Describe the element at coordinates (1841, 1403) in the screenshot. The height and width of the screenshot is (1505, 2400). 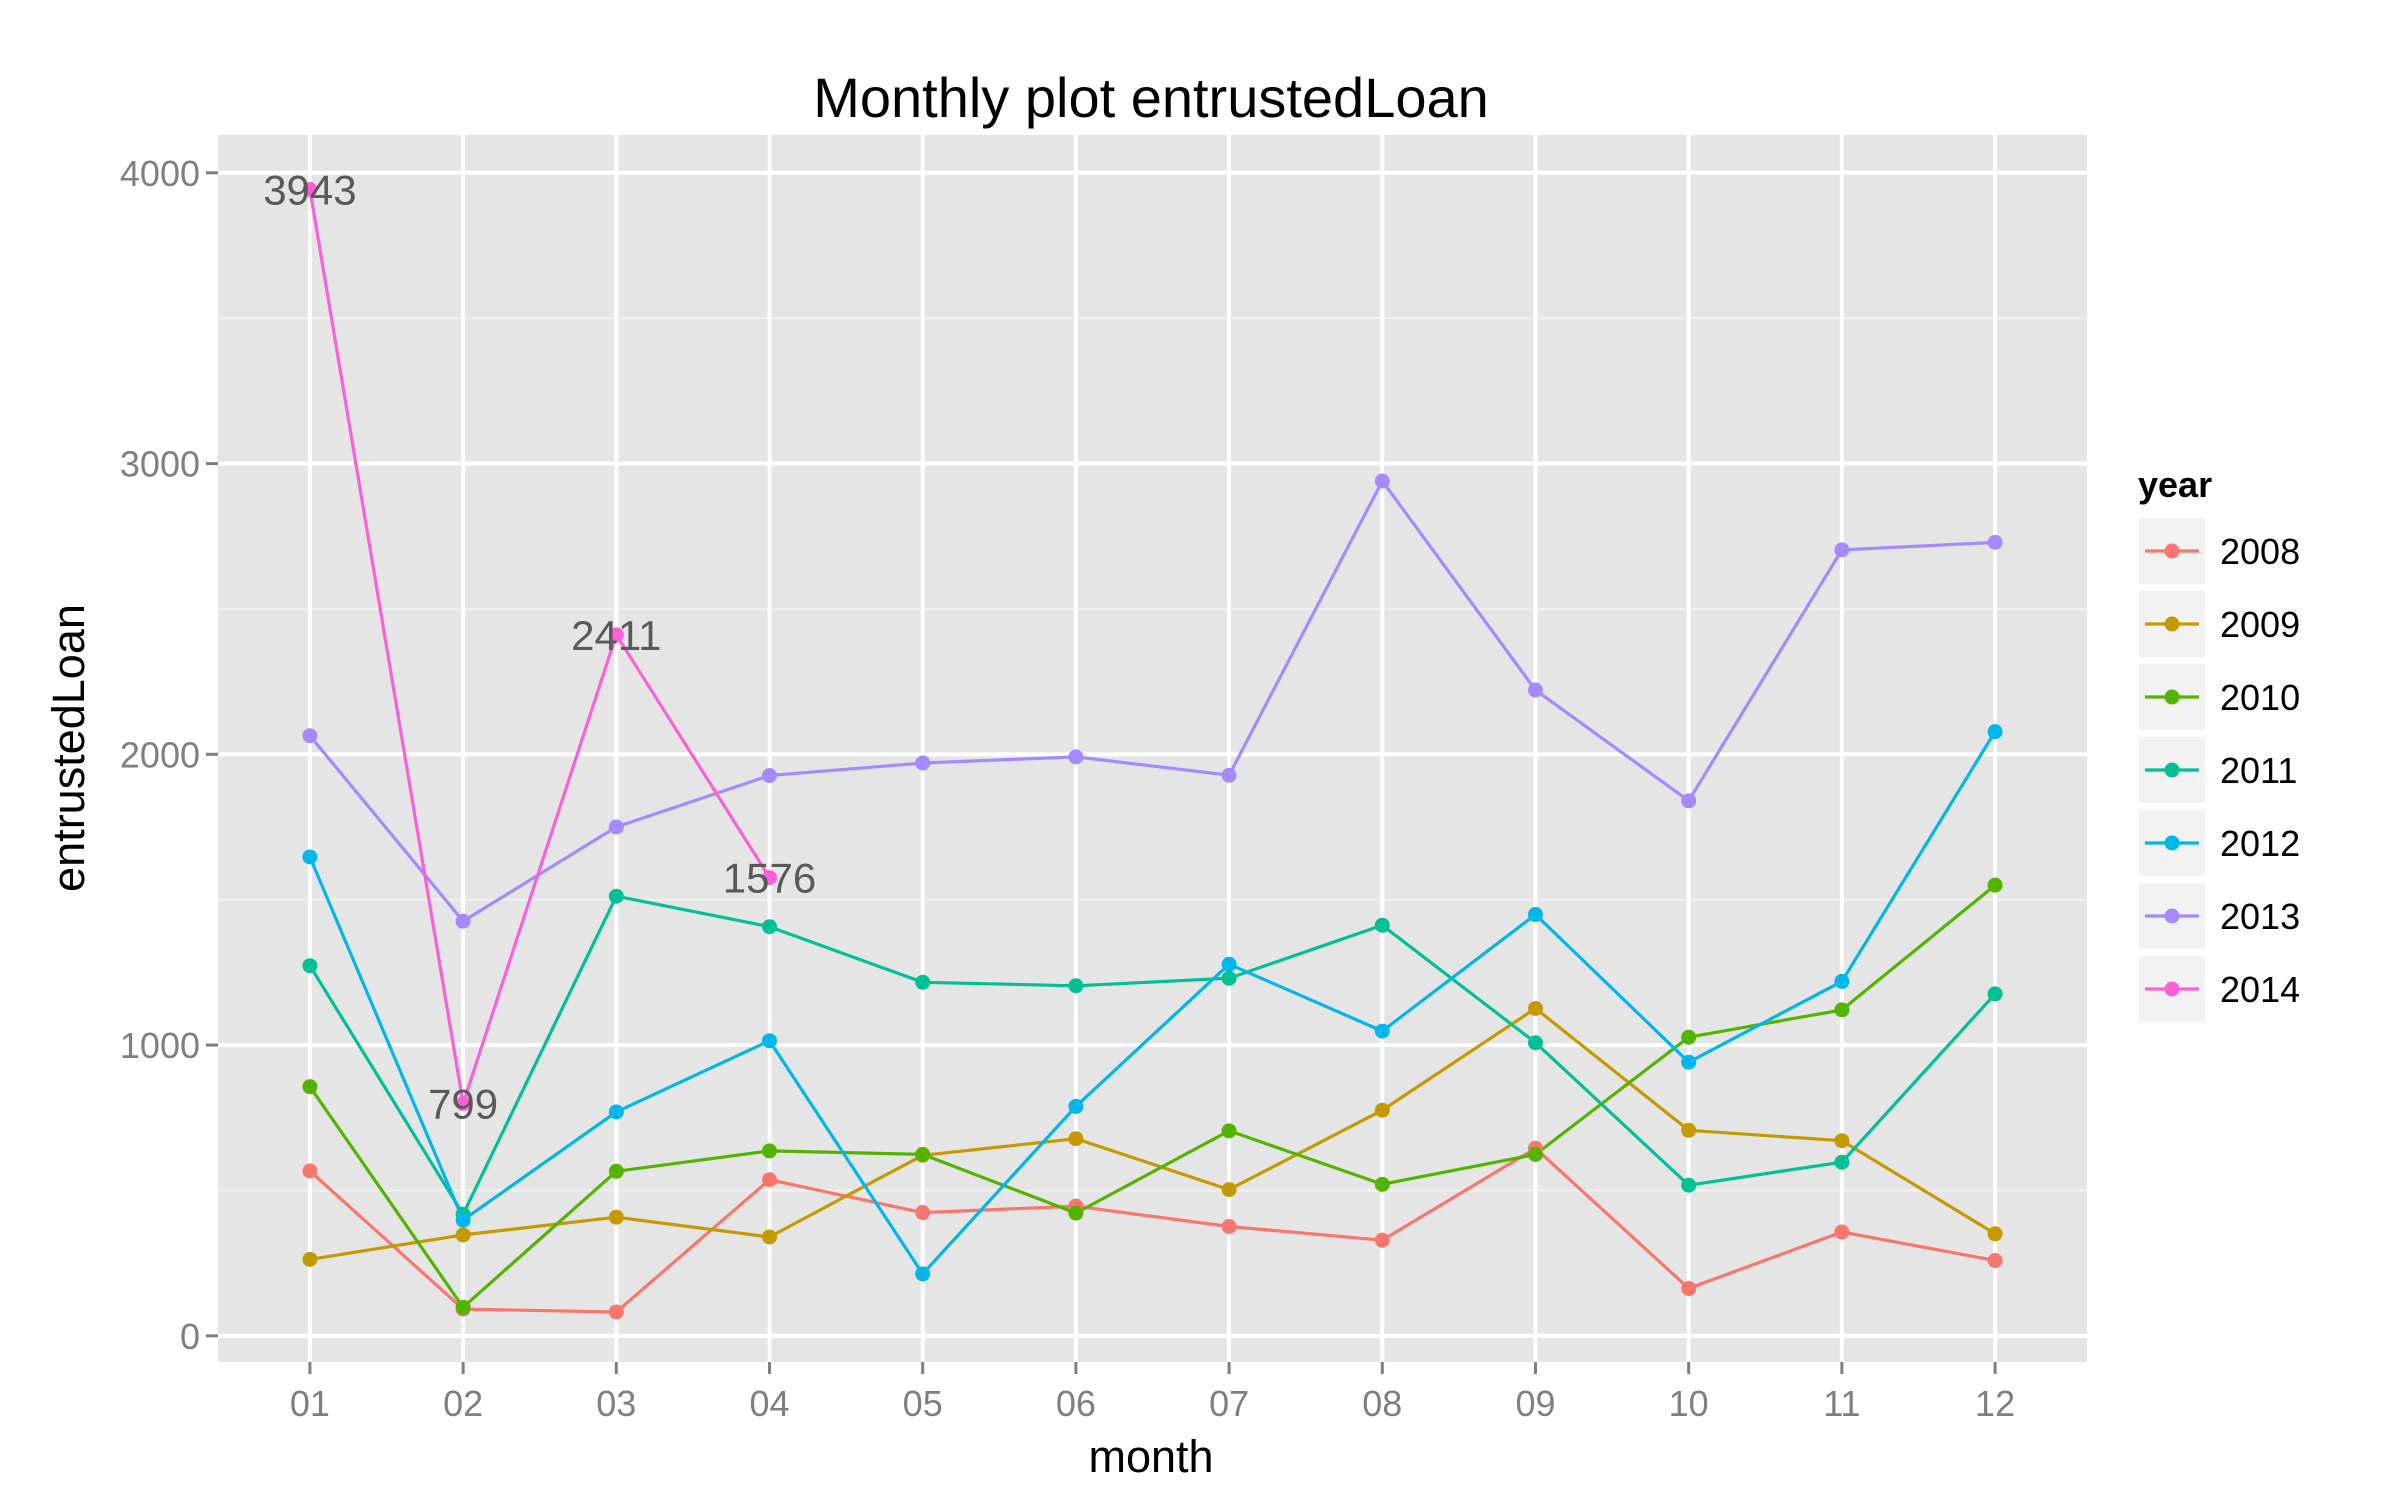
I see `x-tick-label: 11` at that location.